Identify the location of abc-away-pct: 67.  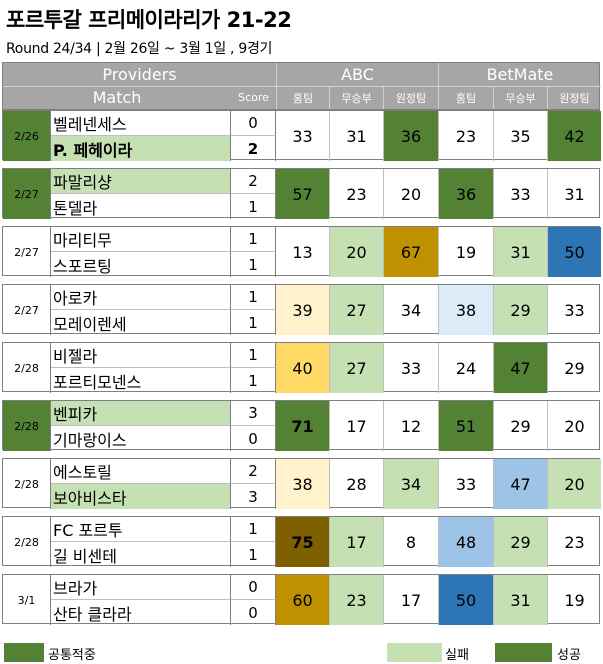
(410, 252).